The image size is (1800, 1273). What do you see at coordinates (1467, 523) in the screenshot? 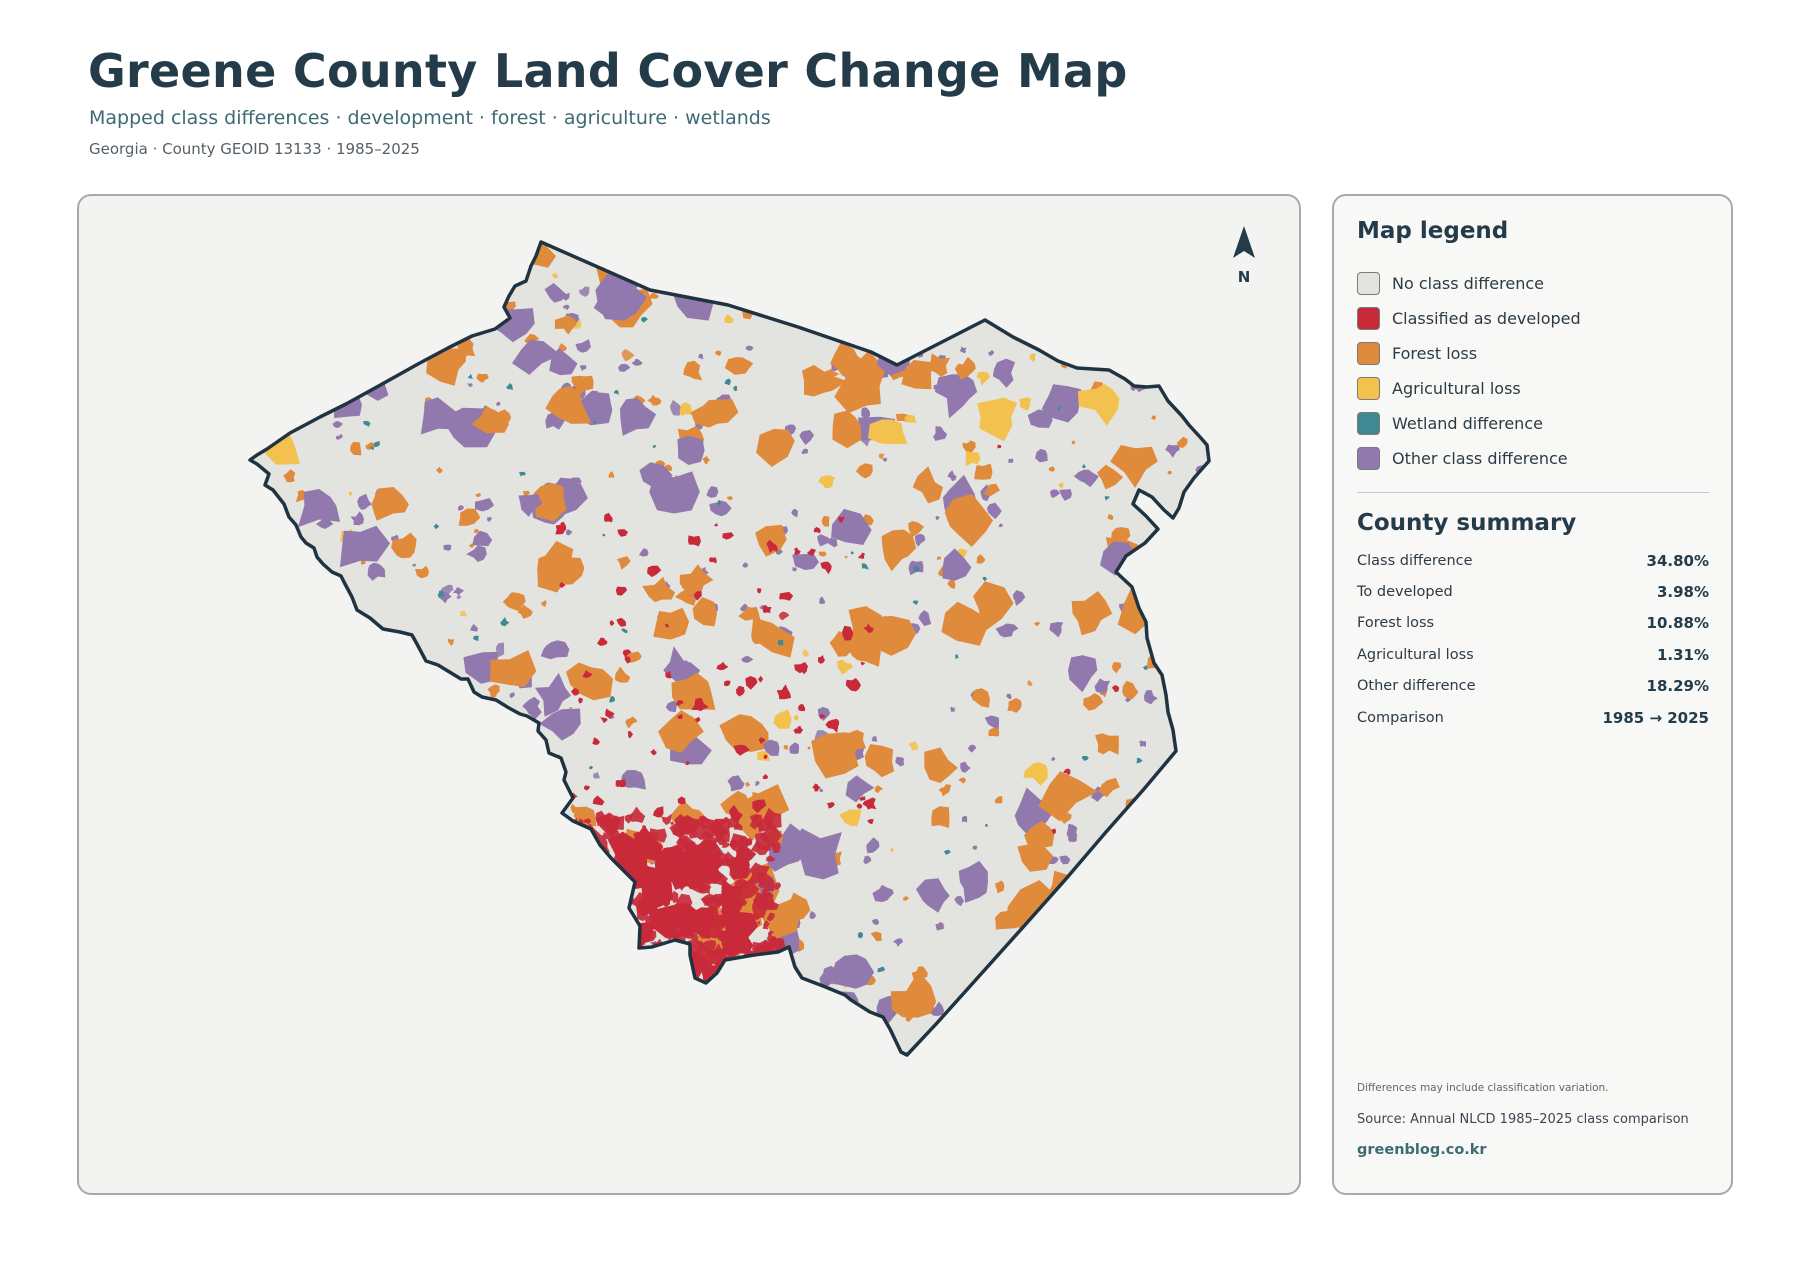
I see `summary-title: County summary` at bounding box center [1467, 523].